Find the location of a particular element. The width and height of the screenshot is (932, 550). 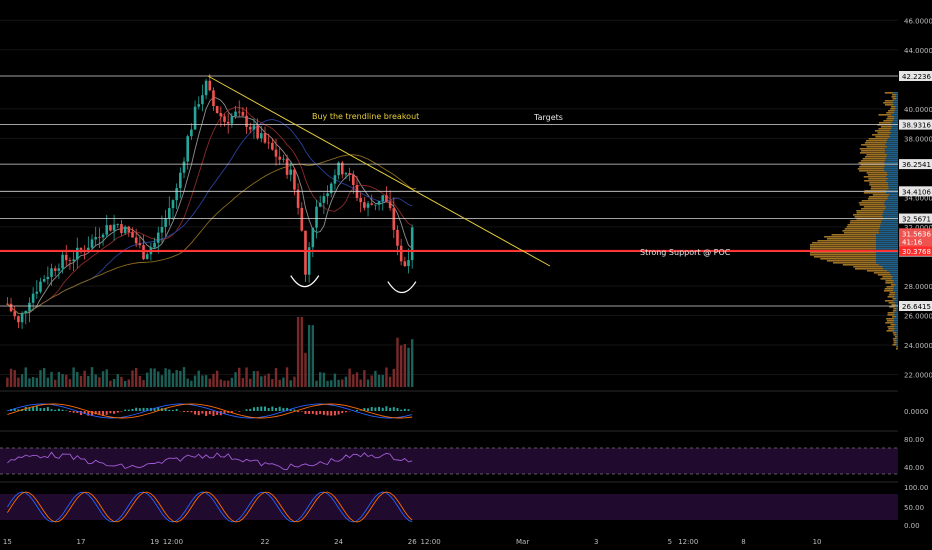

price-tick-label: 32.0000 is located at coordinates (918, 228).